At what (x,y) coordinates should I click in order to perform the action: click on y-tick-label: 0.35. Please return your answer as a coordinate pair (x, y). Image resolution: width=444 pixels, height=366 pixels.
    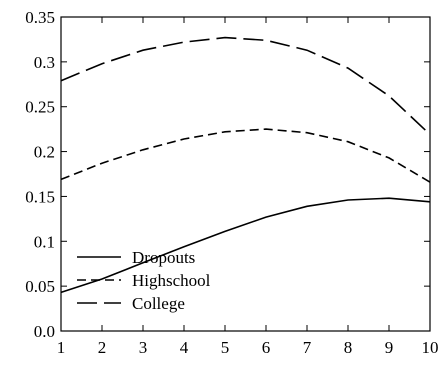
    Looking at the image, I should click on (40, 17).